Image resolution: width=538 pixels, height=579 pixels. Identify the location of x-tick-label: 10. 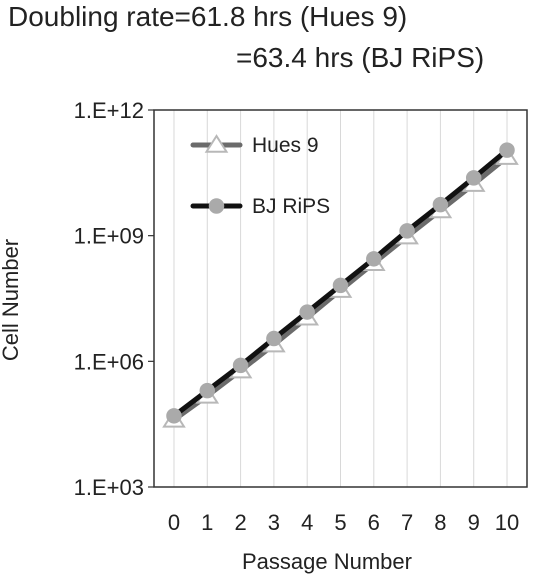
(507, 522).